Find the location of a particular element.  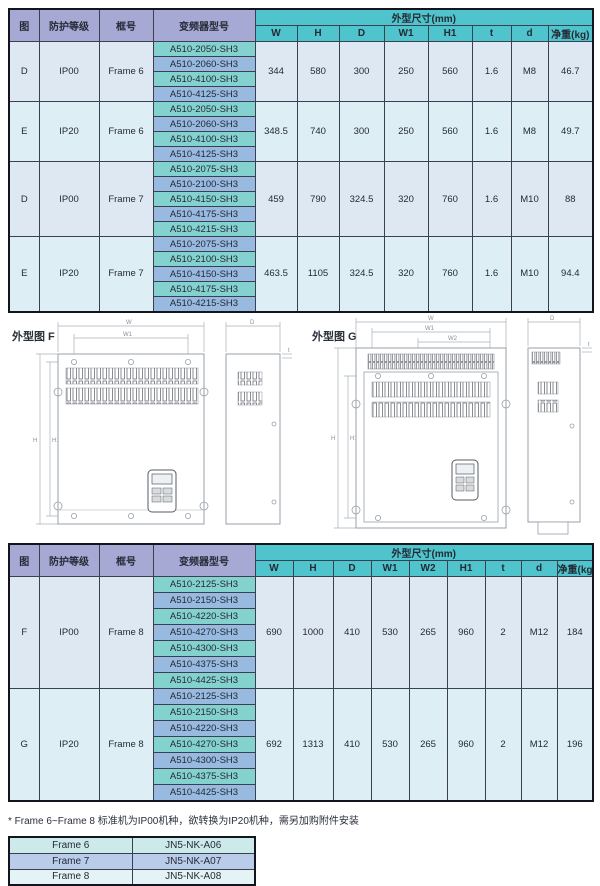

outline-drawing-g-block: 外型图 G W W1 W2 is located at coordinates (450, 427).